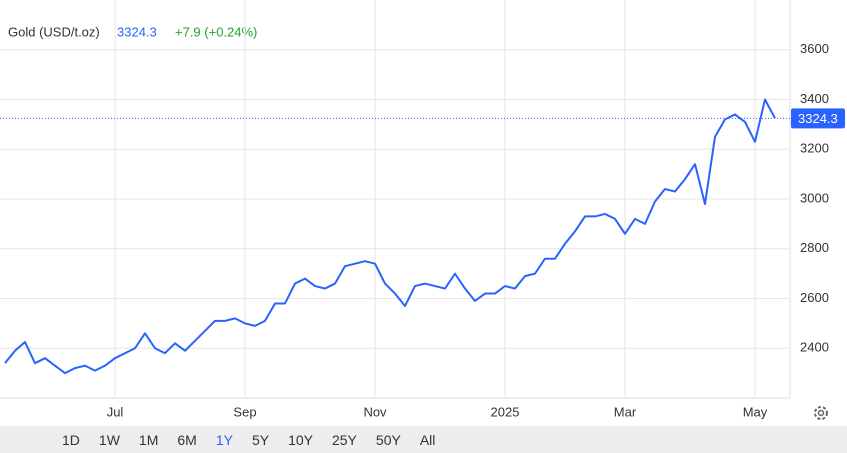  I want to click on x-tick-label: Sep, so click(244, 411).